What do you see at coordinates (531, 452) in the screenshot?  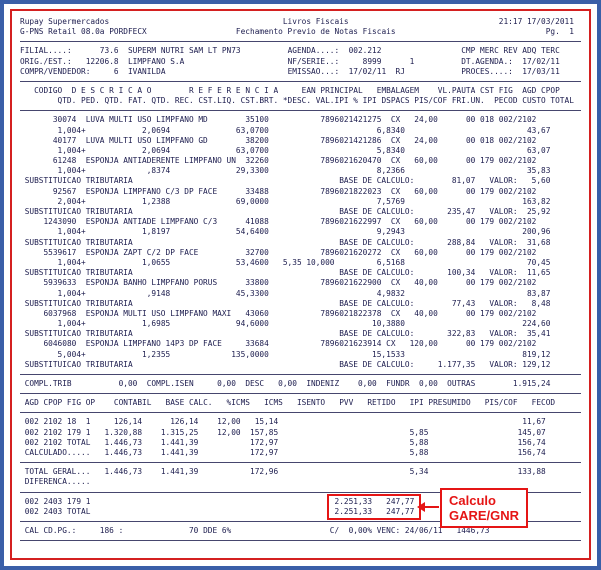 I see `report-text: 156,74` at bounding box center [531, 452].